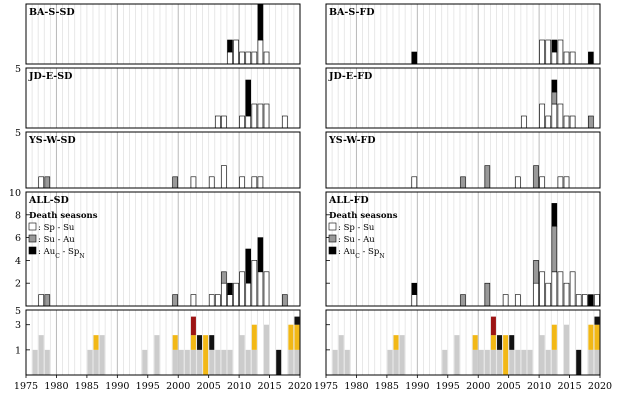  I want to click on bar-2001-gray, so click(187, 362).